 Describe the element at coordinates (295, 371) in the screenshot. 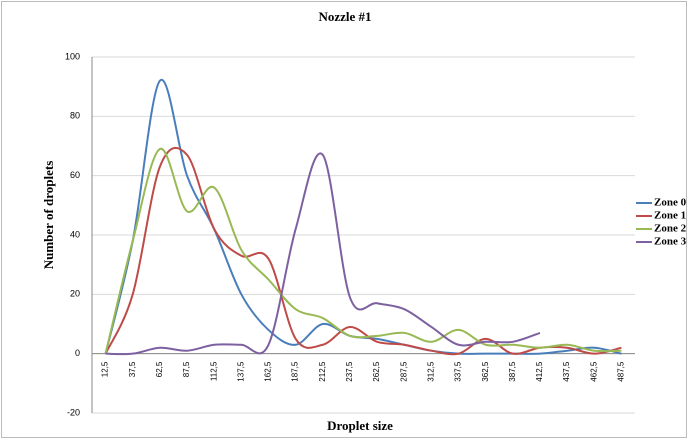

I see `x-tick-label: 187,5` at that location.